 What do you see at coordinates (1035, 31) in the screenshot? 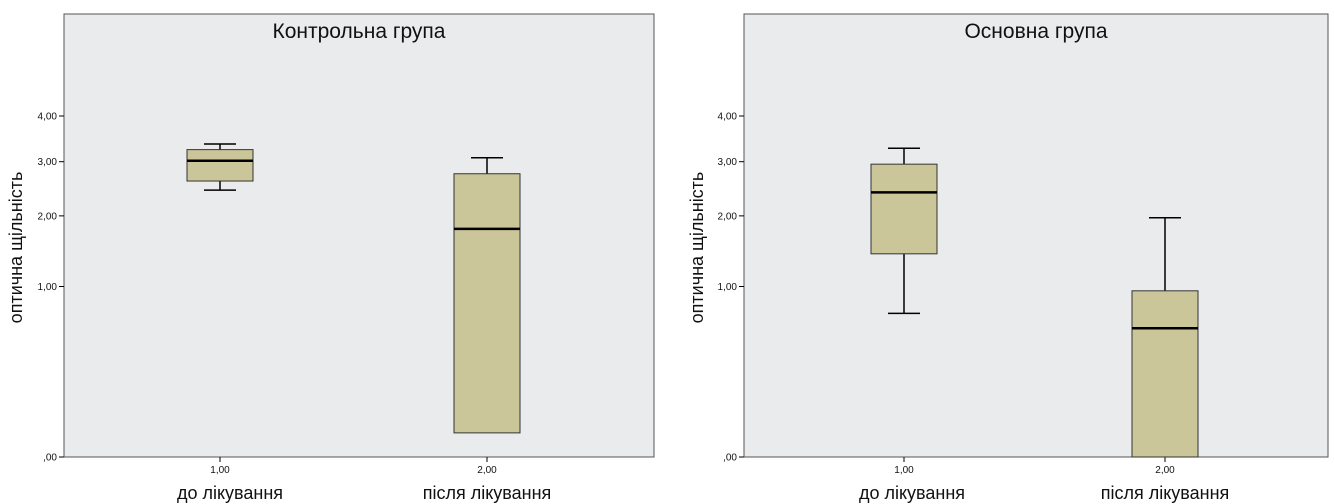
I see `chart-title: Основна група` at bounding box center [1035, 31].